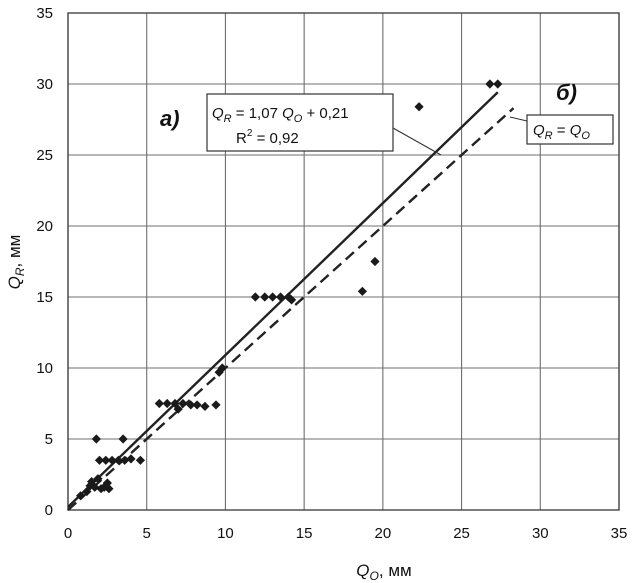  Describe the element at coordinates (225, 533) in the screenshot. I see `x-tick-label-2: 10` at that location.